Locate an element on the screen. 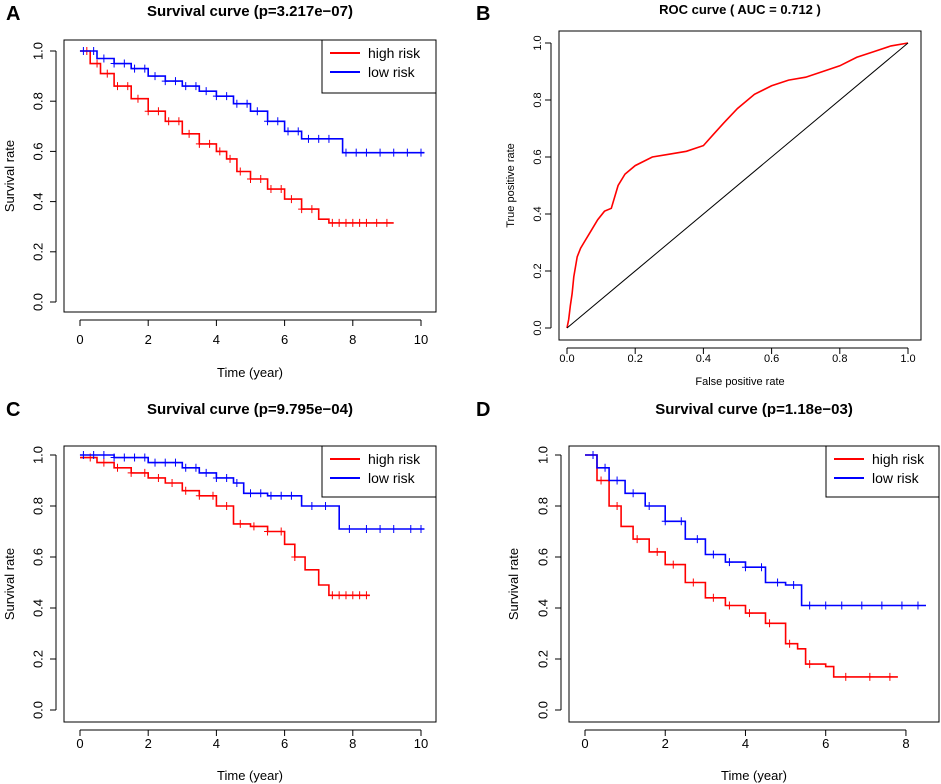 The image size is (941, 784). x-tick-label: 0.6 is located at coordinates (771, 359).